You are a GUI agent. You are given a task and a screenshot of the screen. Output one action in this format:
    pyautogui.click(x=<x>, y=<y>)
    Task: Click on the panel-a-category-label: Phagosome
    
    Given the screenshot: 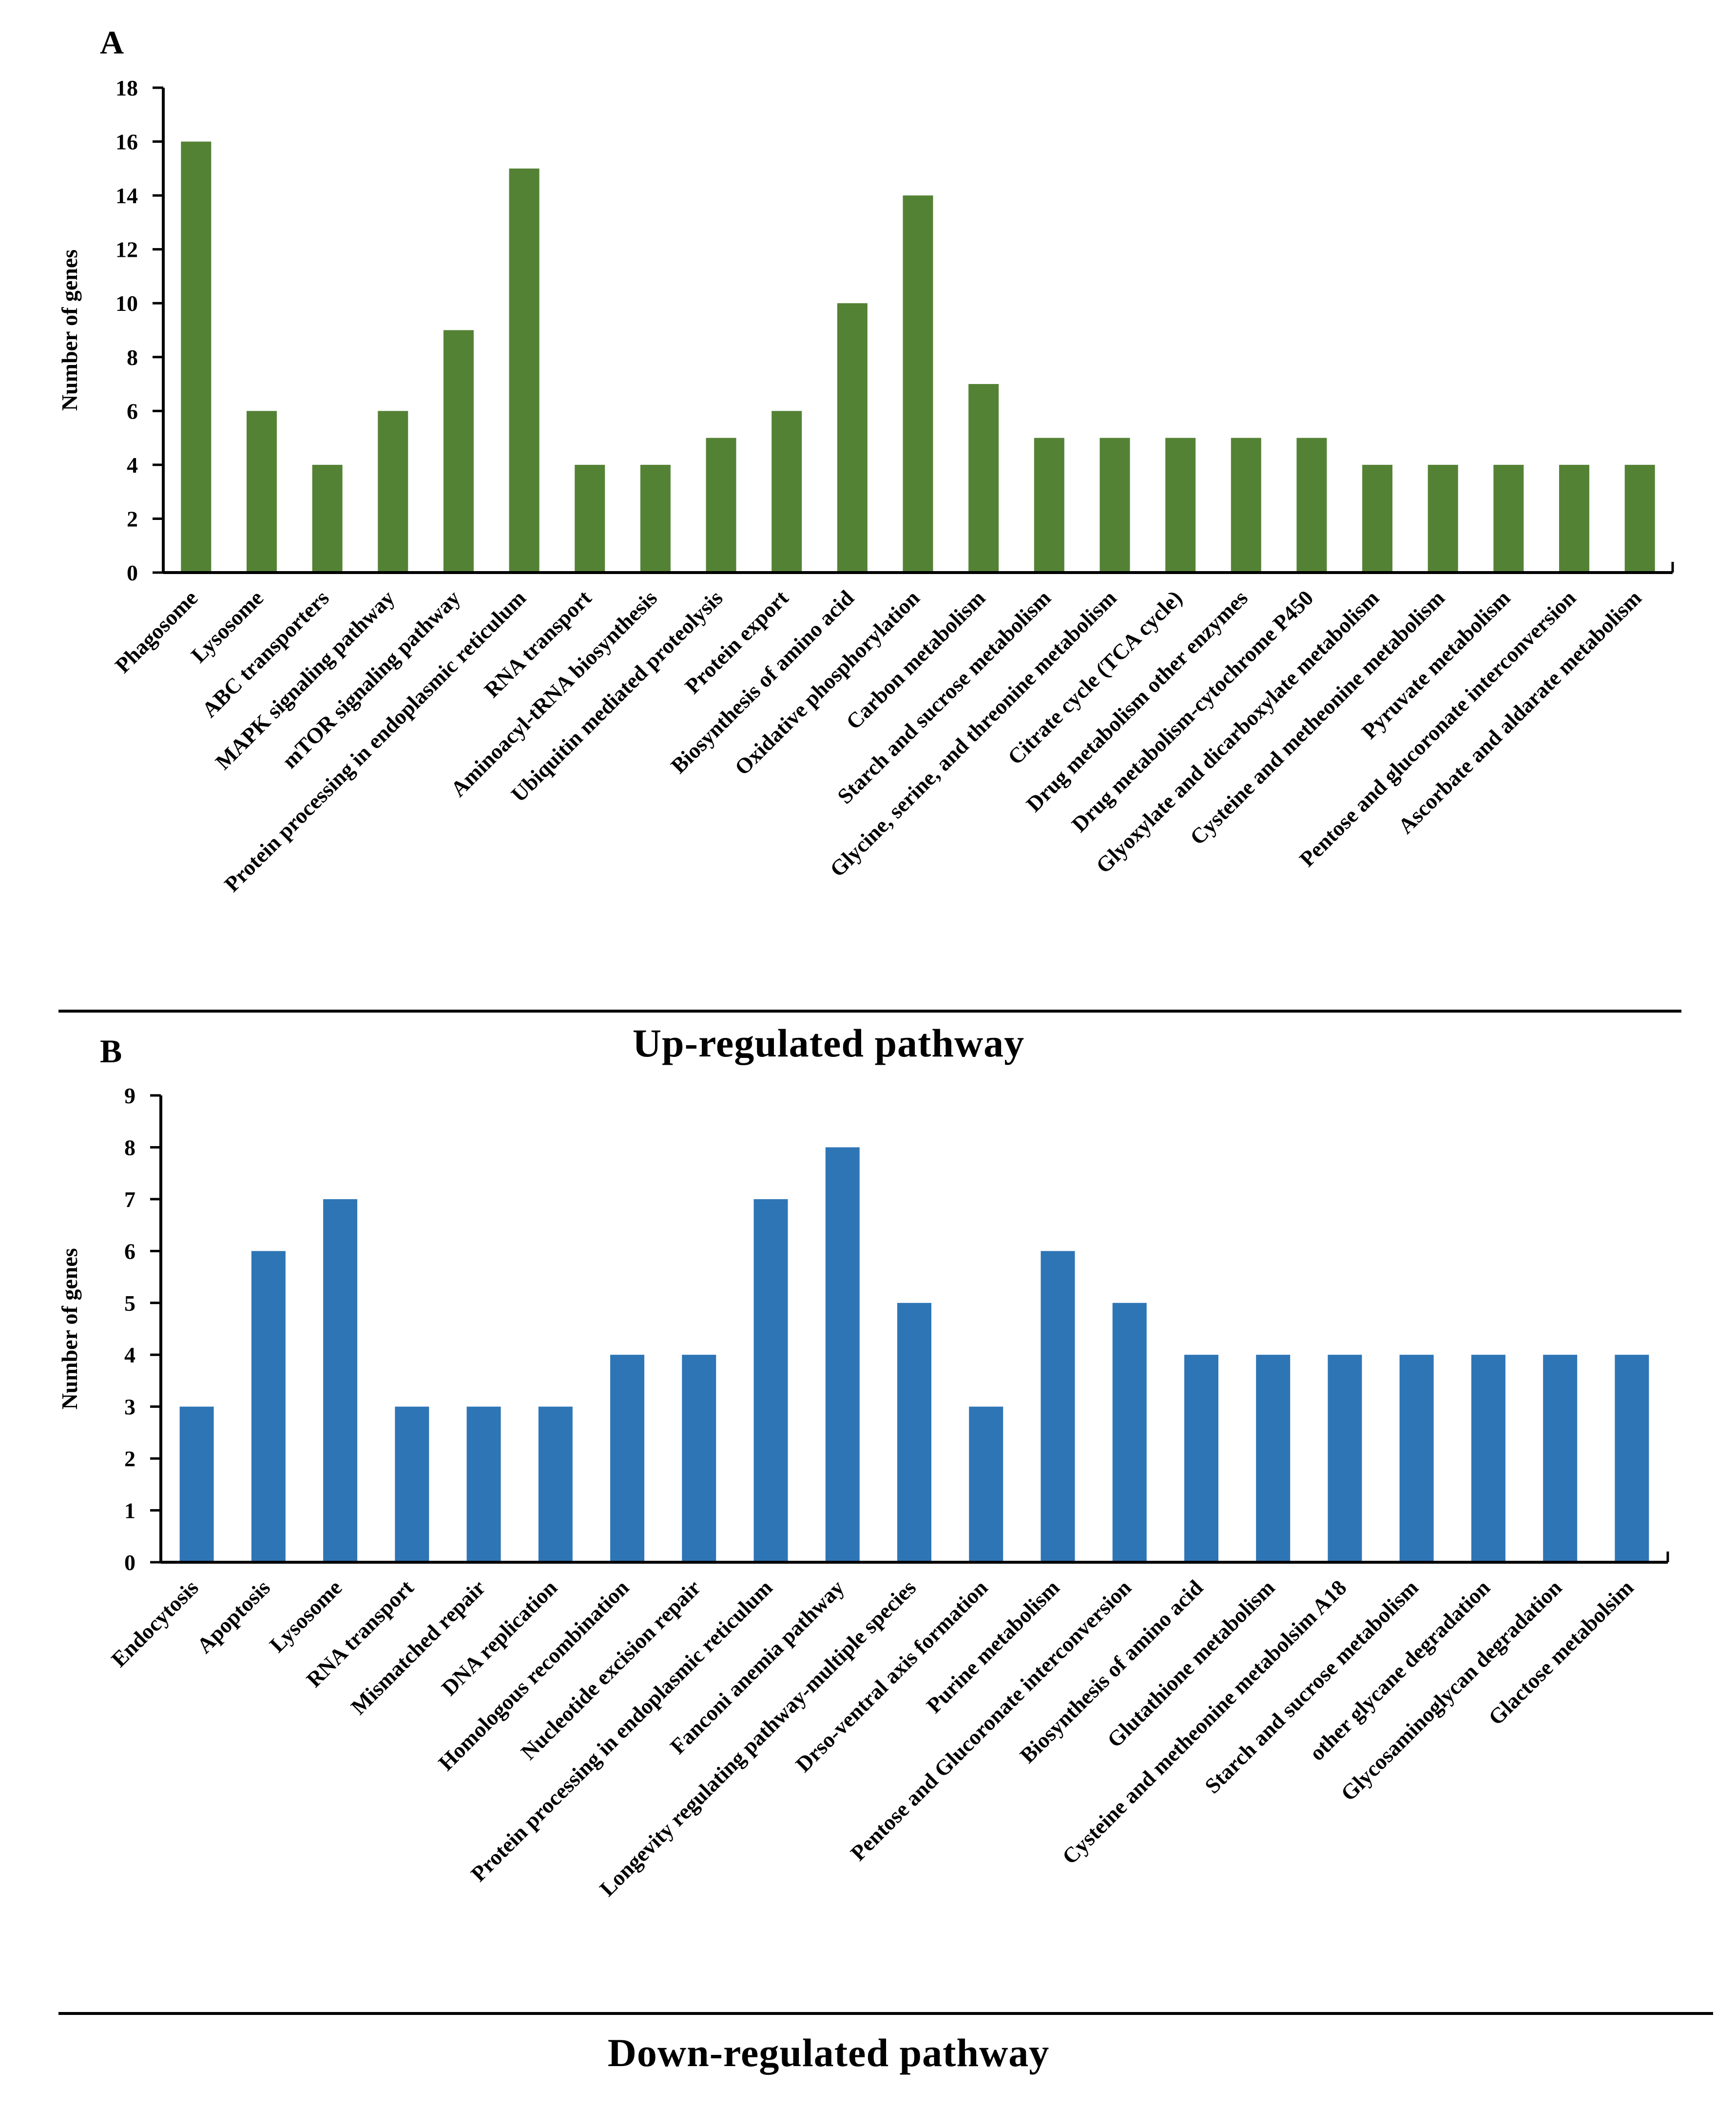 What is the action you would take?
    pyautogui.click(x=156, y=632)
    